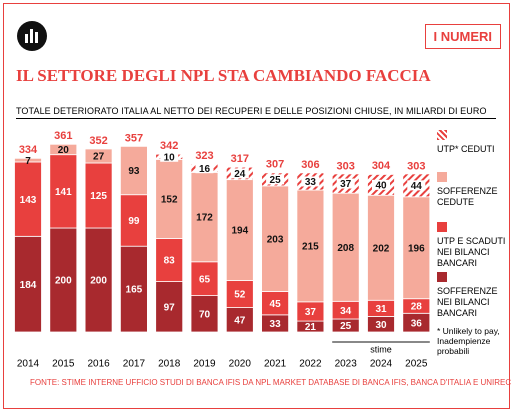 The width and height of the screenshot is (515, 414). I want to click on x-tick-label: 2020, so click(240, 364).